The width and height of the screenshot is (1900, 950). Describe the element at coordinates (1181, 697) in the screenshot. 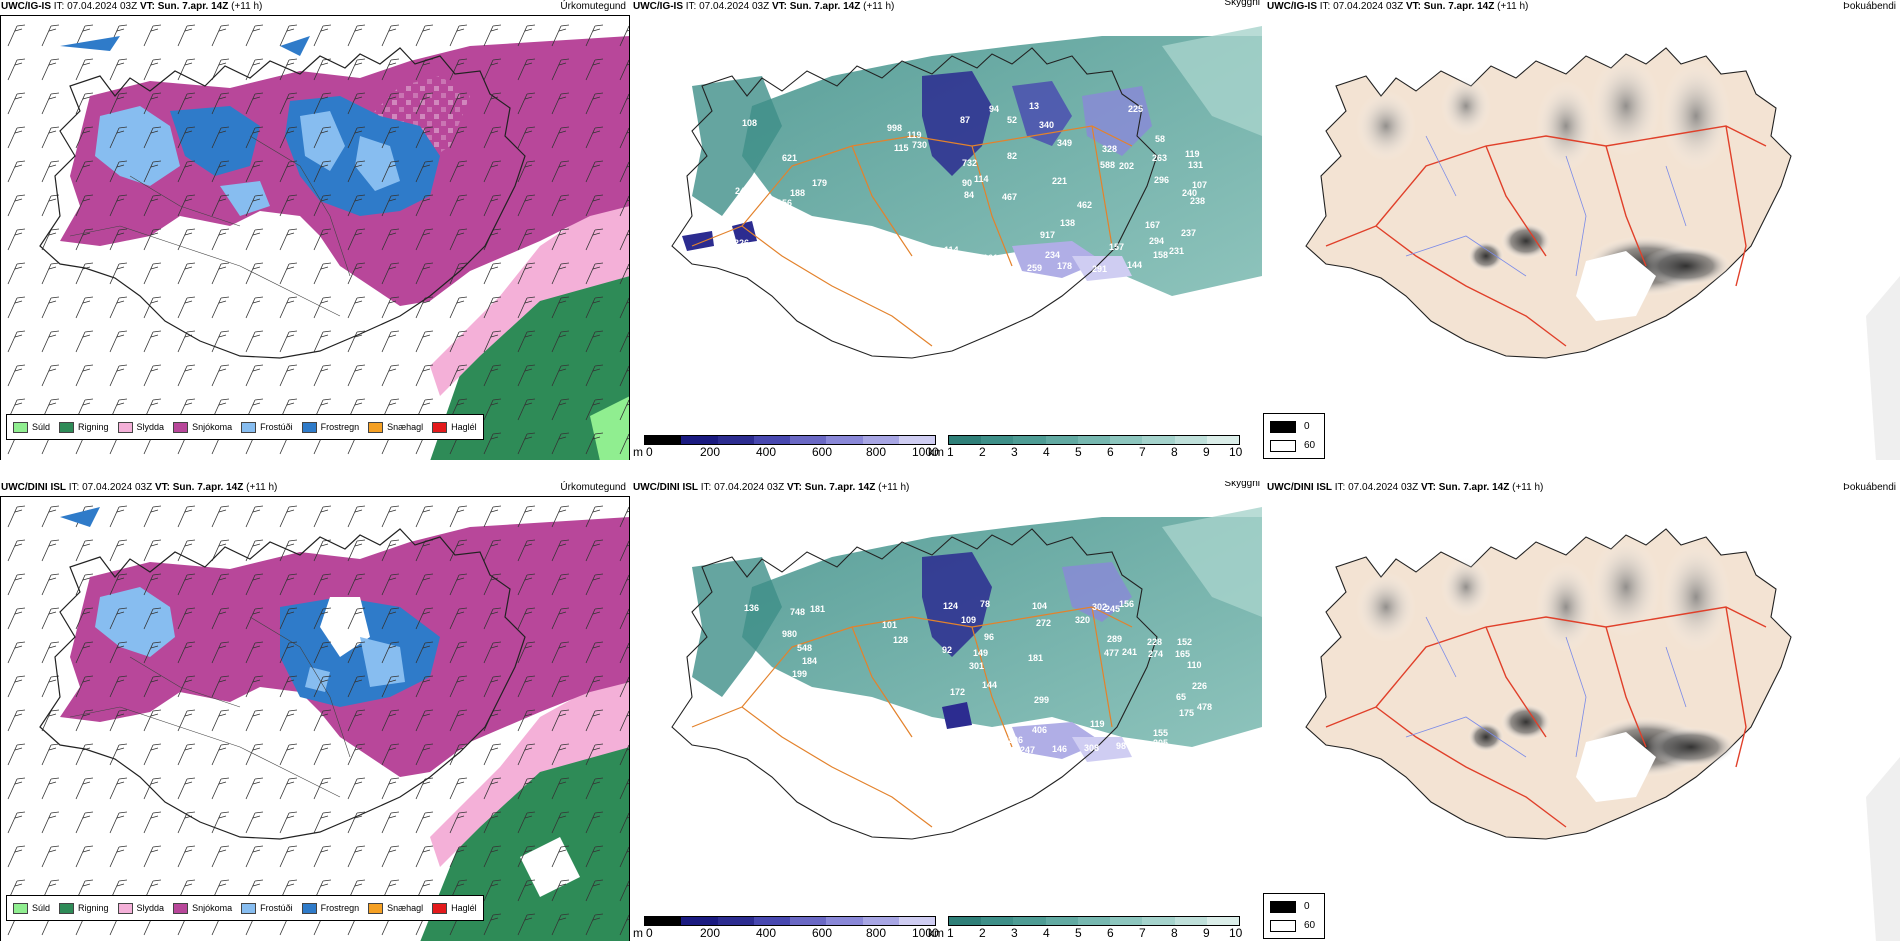

I see `cloud-base-label: 65` at that location.